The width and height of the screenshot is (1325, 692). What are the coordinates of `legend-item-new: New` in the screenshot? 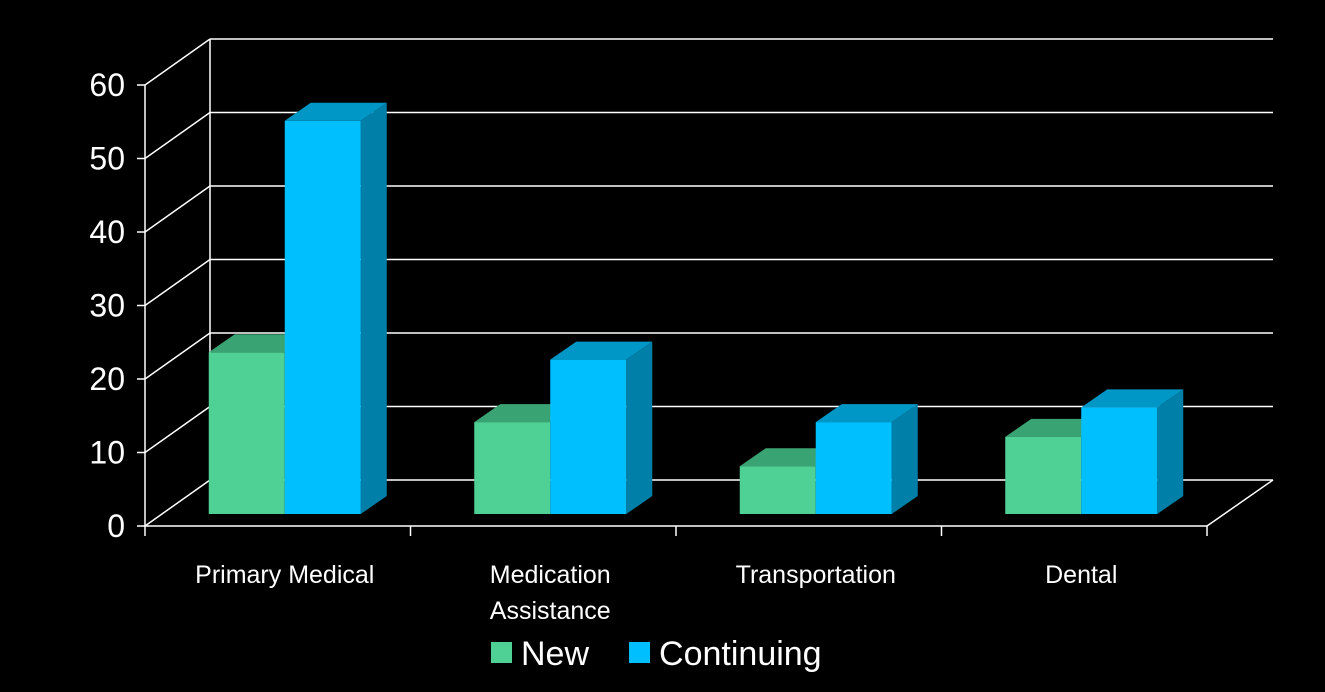 It's located at (540, 654).